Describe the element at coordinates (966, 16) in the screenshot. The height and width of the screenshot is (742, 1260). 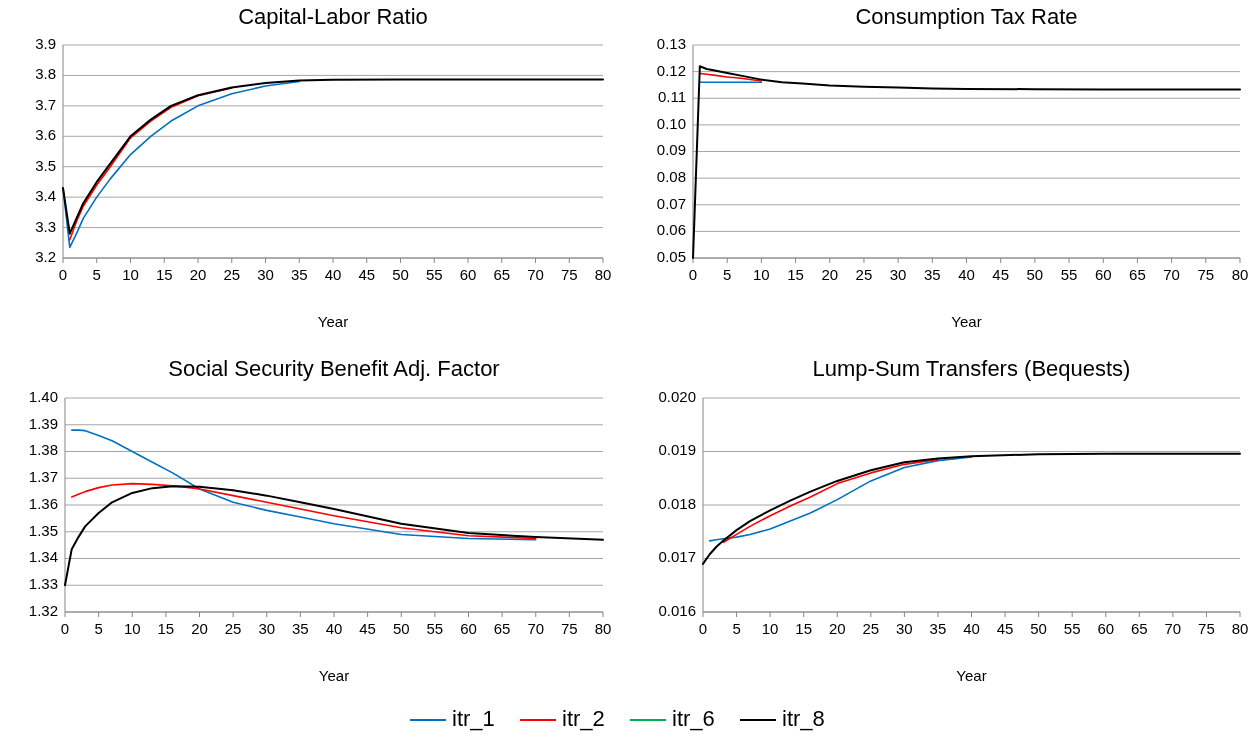
I see `chart-title: Consumption Tax Rate` at that location.